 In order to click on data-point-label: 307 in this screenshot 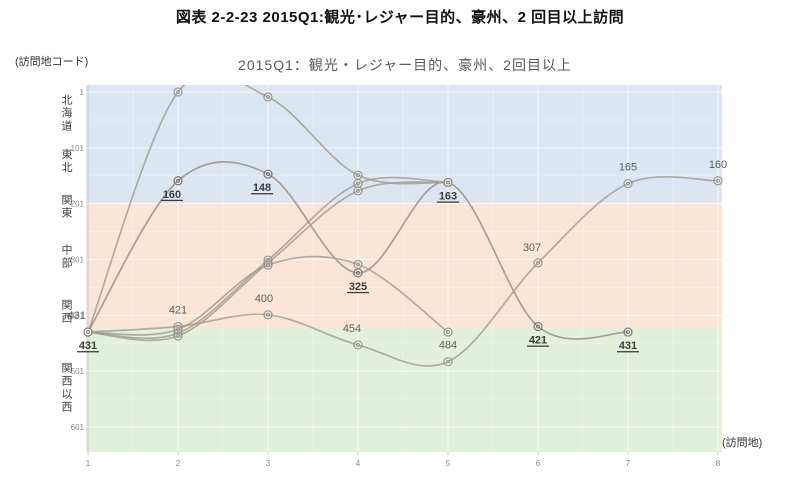, I will do `click(532, 248)`.